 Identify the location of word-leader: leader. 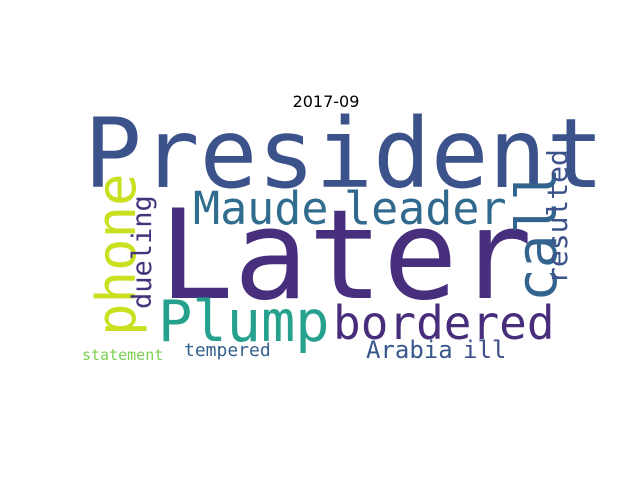
(425, 208).